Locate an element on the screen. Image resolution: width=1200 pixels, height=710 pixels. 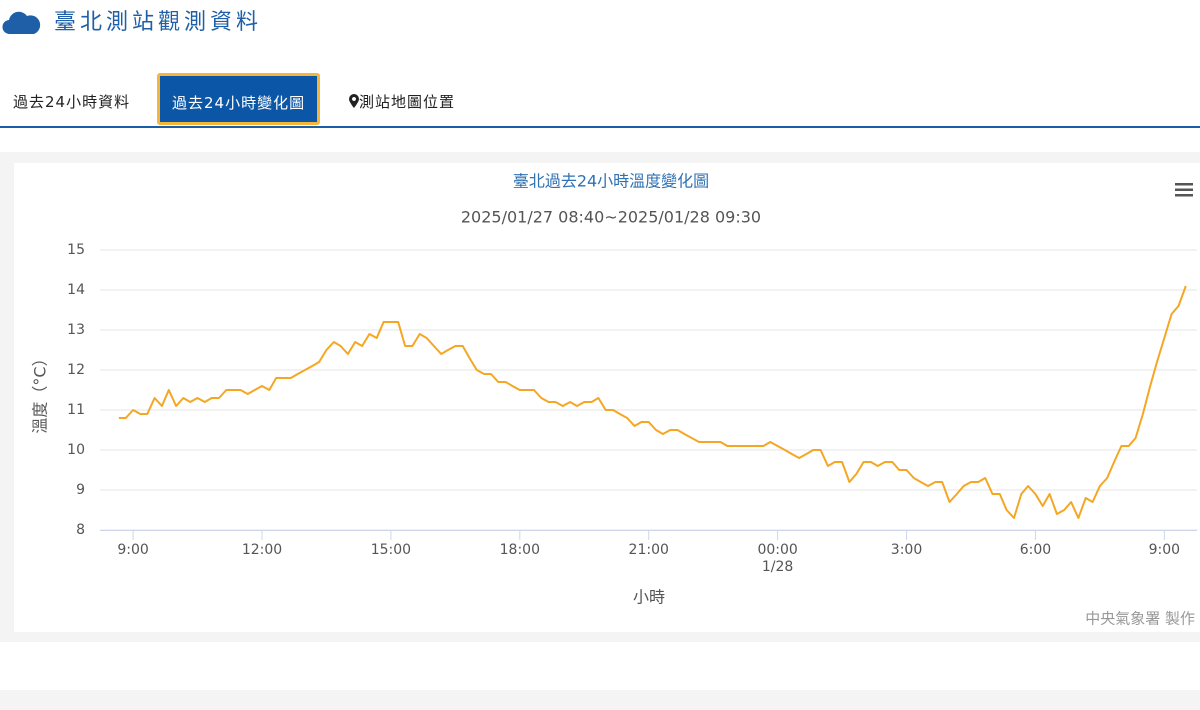
y-tick-label: 15 is located at coordinates (76, 250).